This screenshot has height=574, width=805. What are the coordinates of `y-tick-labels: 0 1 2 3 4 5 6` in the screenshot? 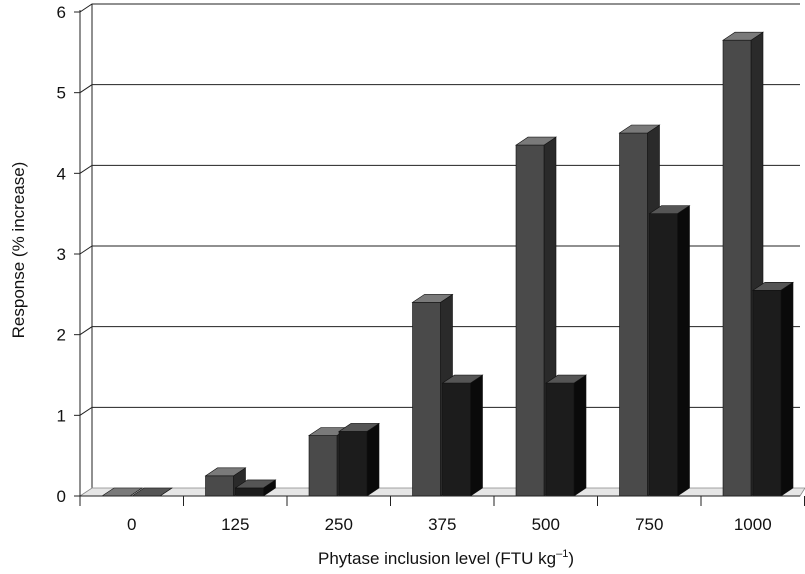 It's located at (68, 254).